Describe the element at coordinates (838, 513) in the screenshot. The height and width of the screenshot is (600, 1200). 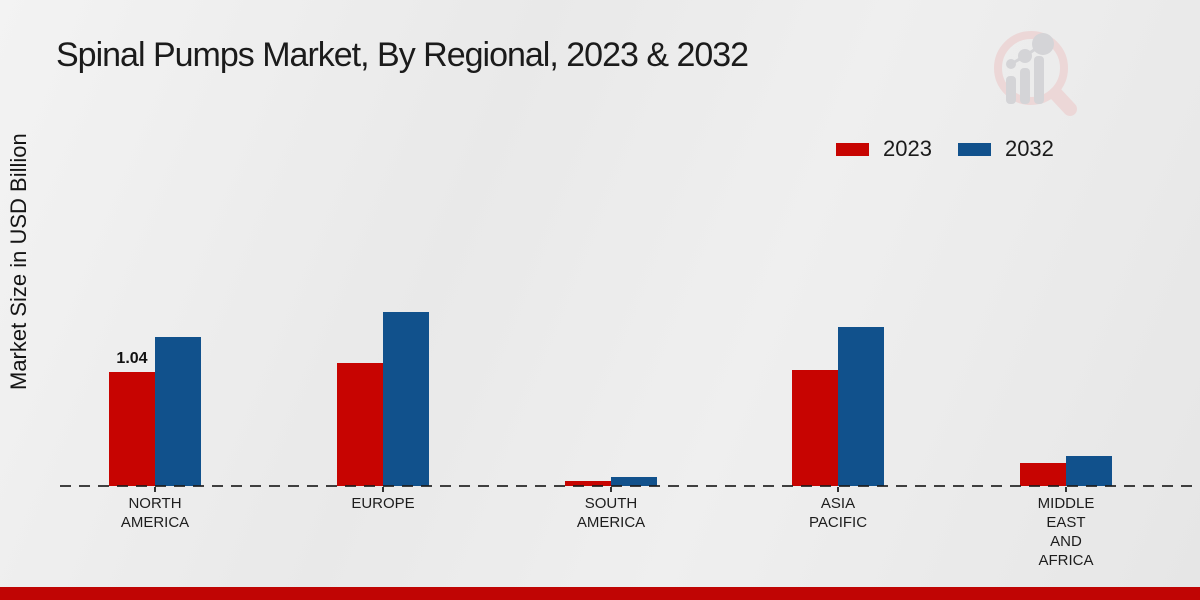
I see `category-label-asia-pacific: ASIA PACIFIC` at that location.